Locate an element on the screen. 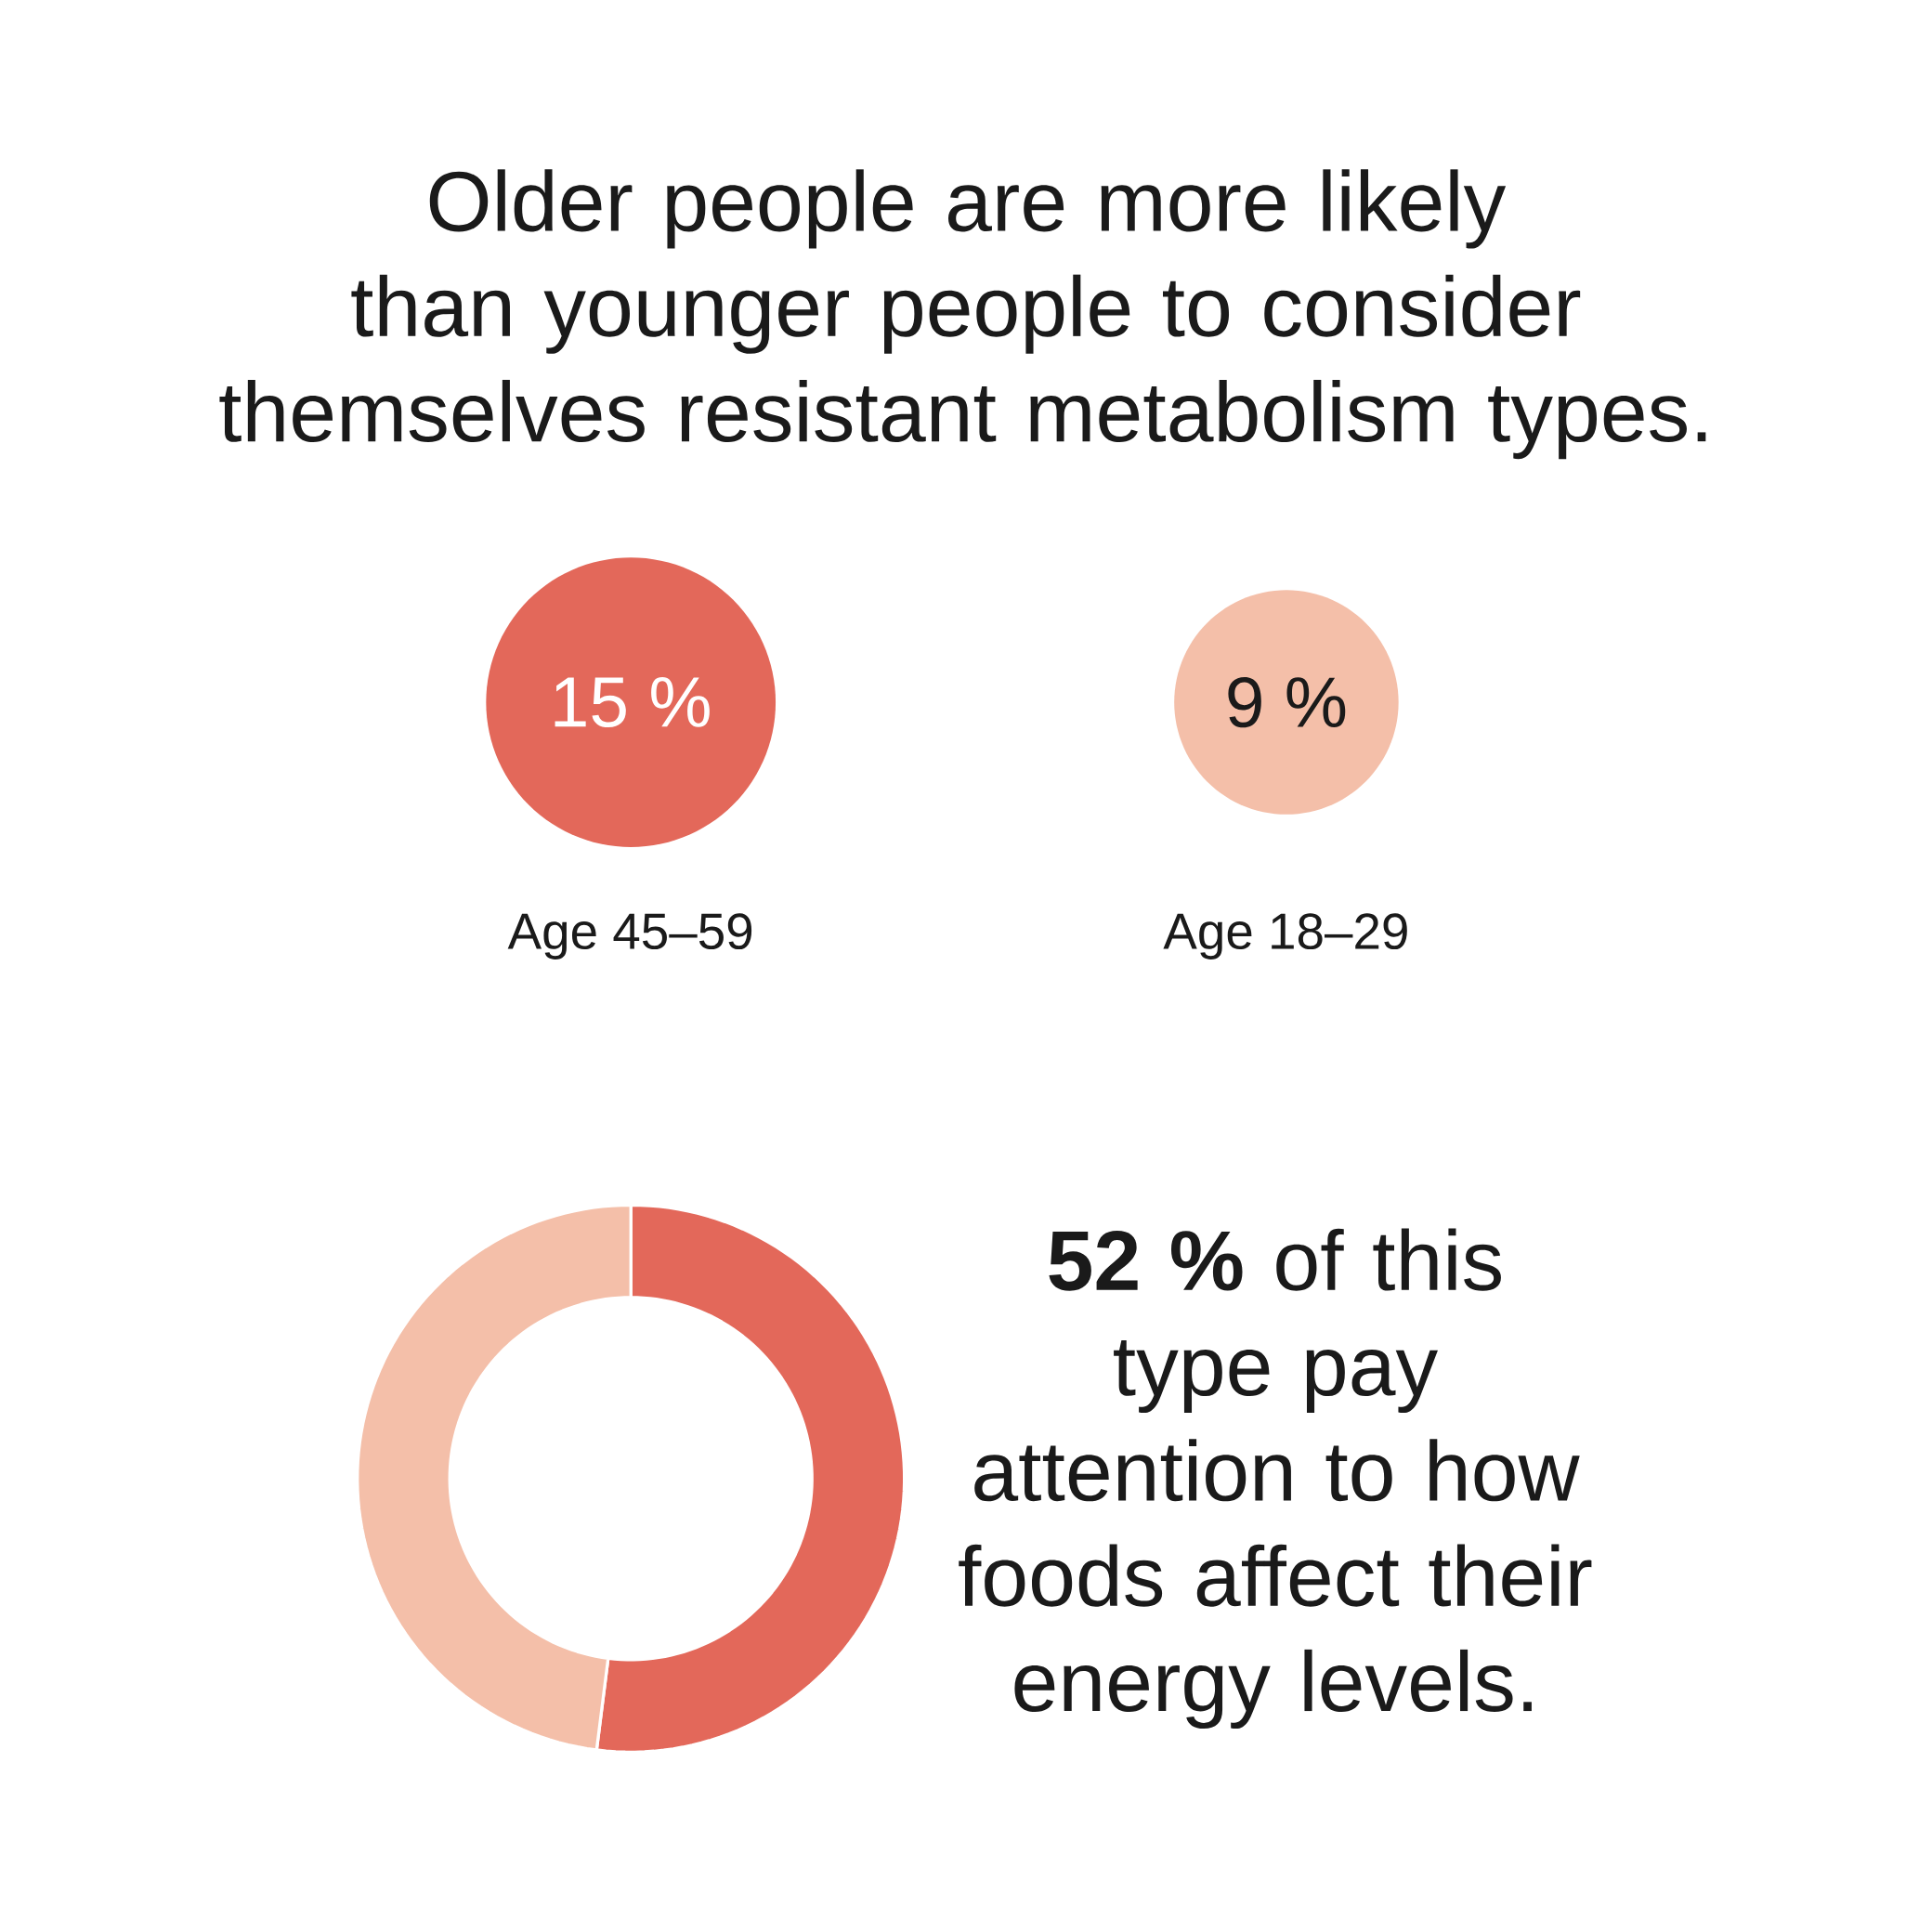 The width and height of the screenshot is (1932, 1932). text: Older people are more likely than younger people to consider themselves resistant metabolism types. is located at coordinates (962, 314).